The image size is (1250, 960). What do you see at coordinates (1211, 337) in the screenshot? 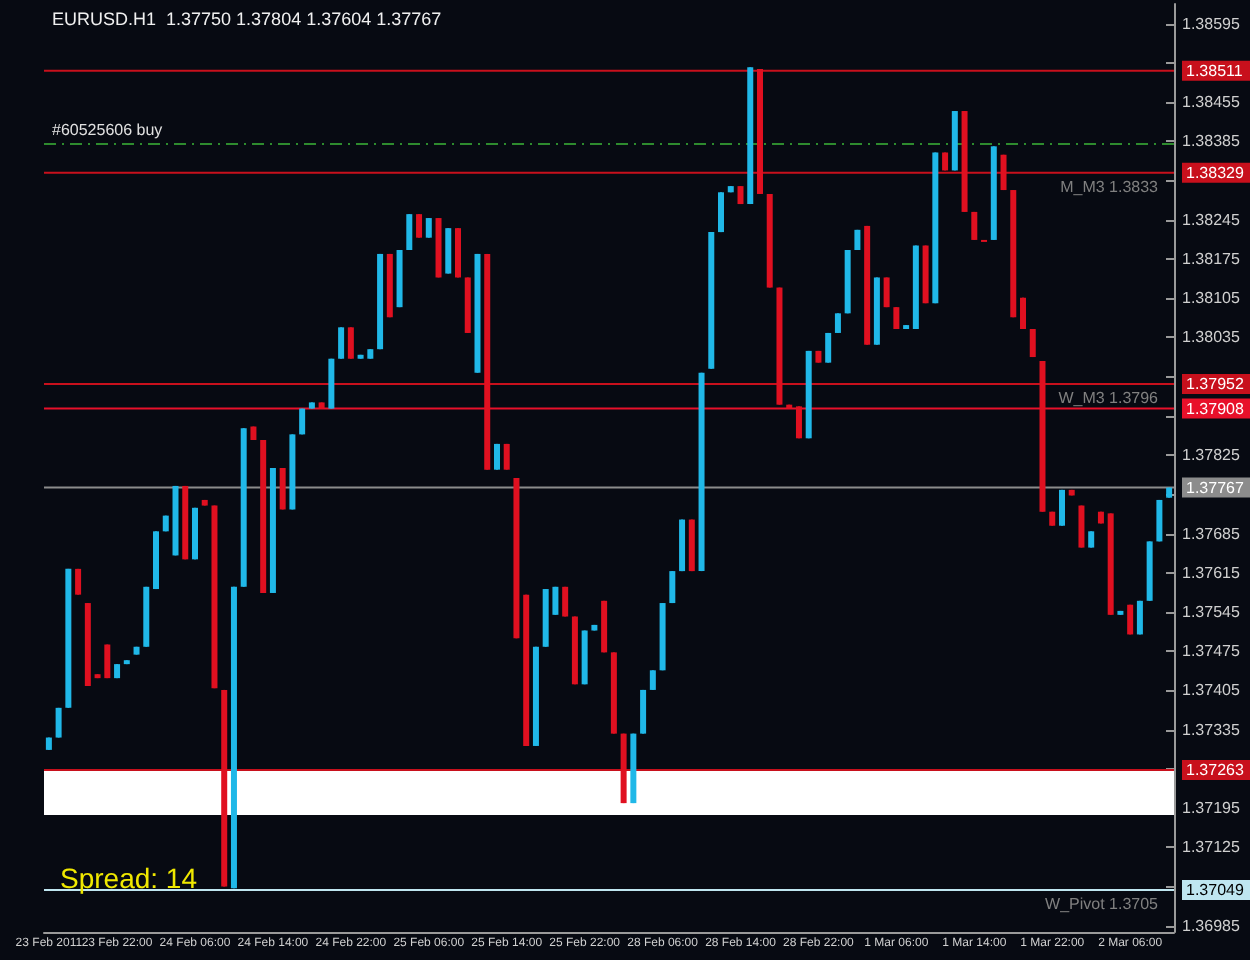
I see `y-tick-label: 1.38035` at bounding box center [1211, 337].